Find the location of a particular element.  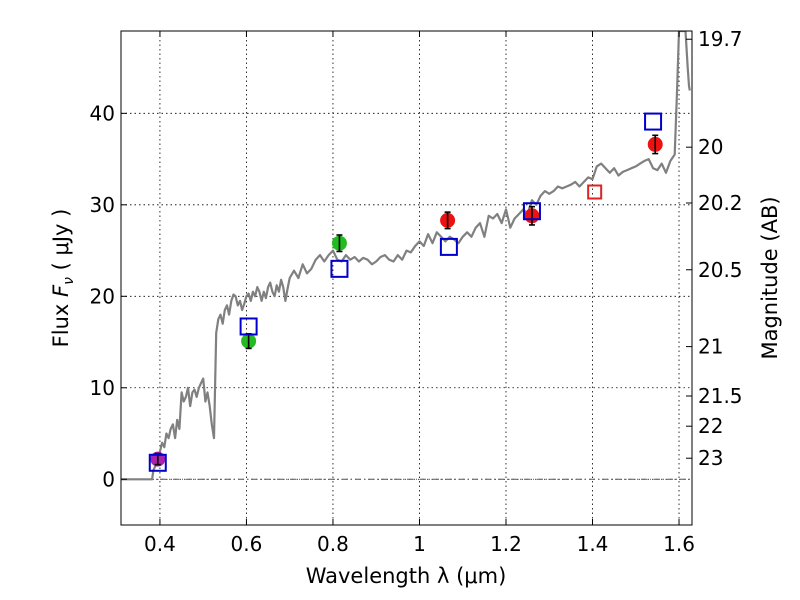

magnitude-tick-label: 23 is located at coordinates (710, 458).